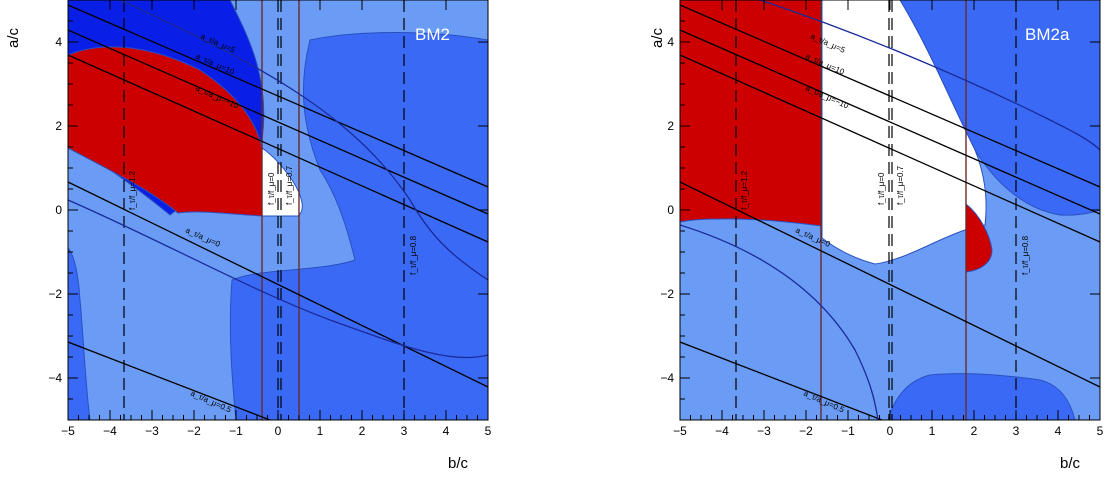 The width and height of the screenshot is (1108, 479). I want to click on x-tick-label-left: 1, so click(320, 431).